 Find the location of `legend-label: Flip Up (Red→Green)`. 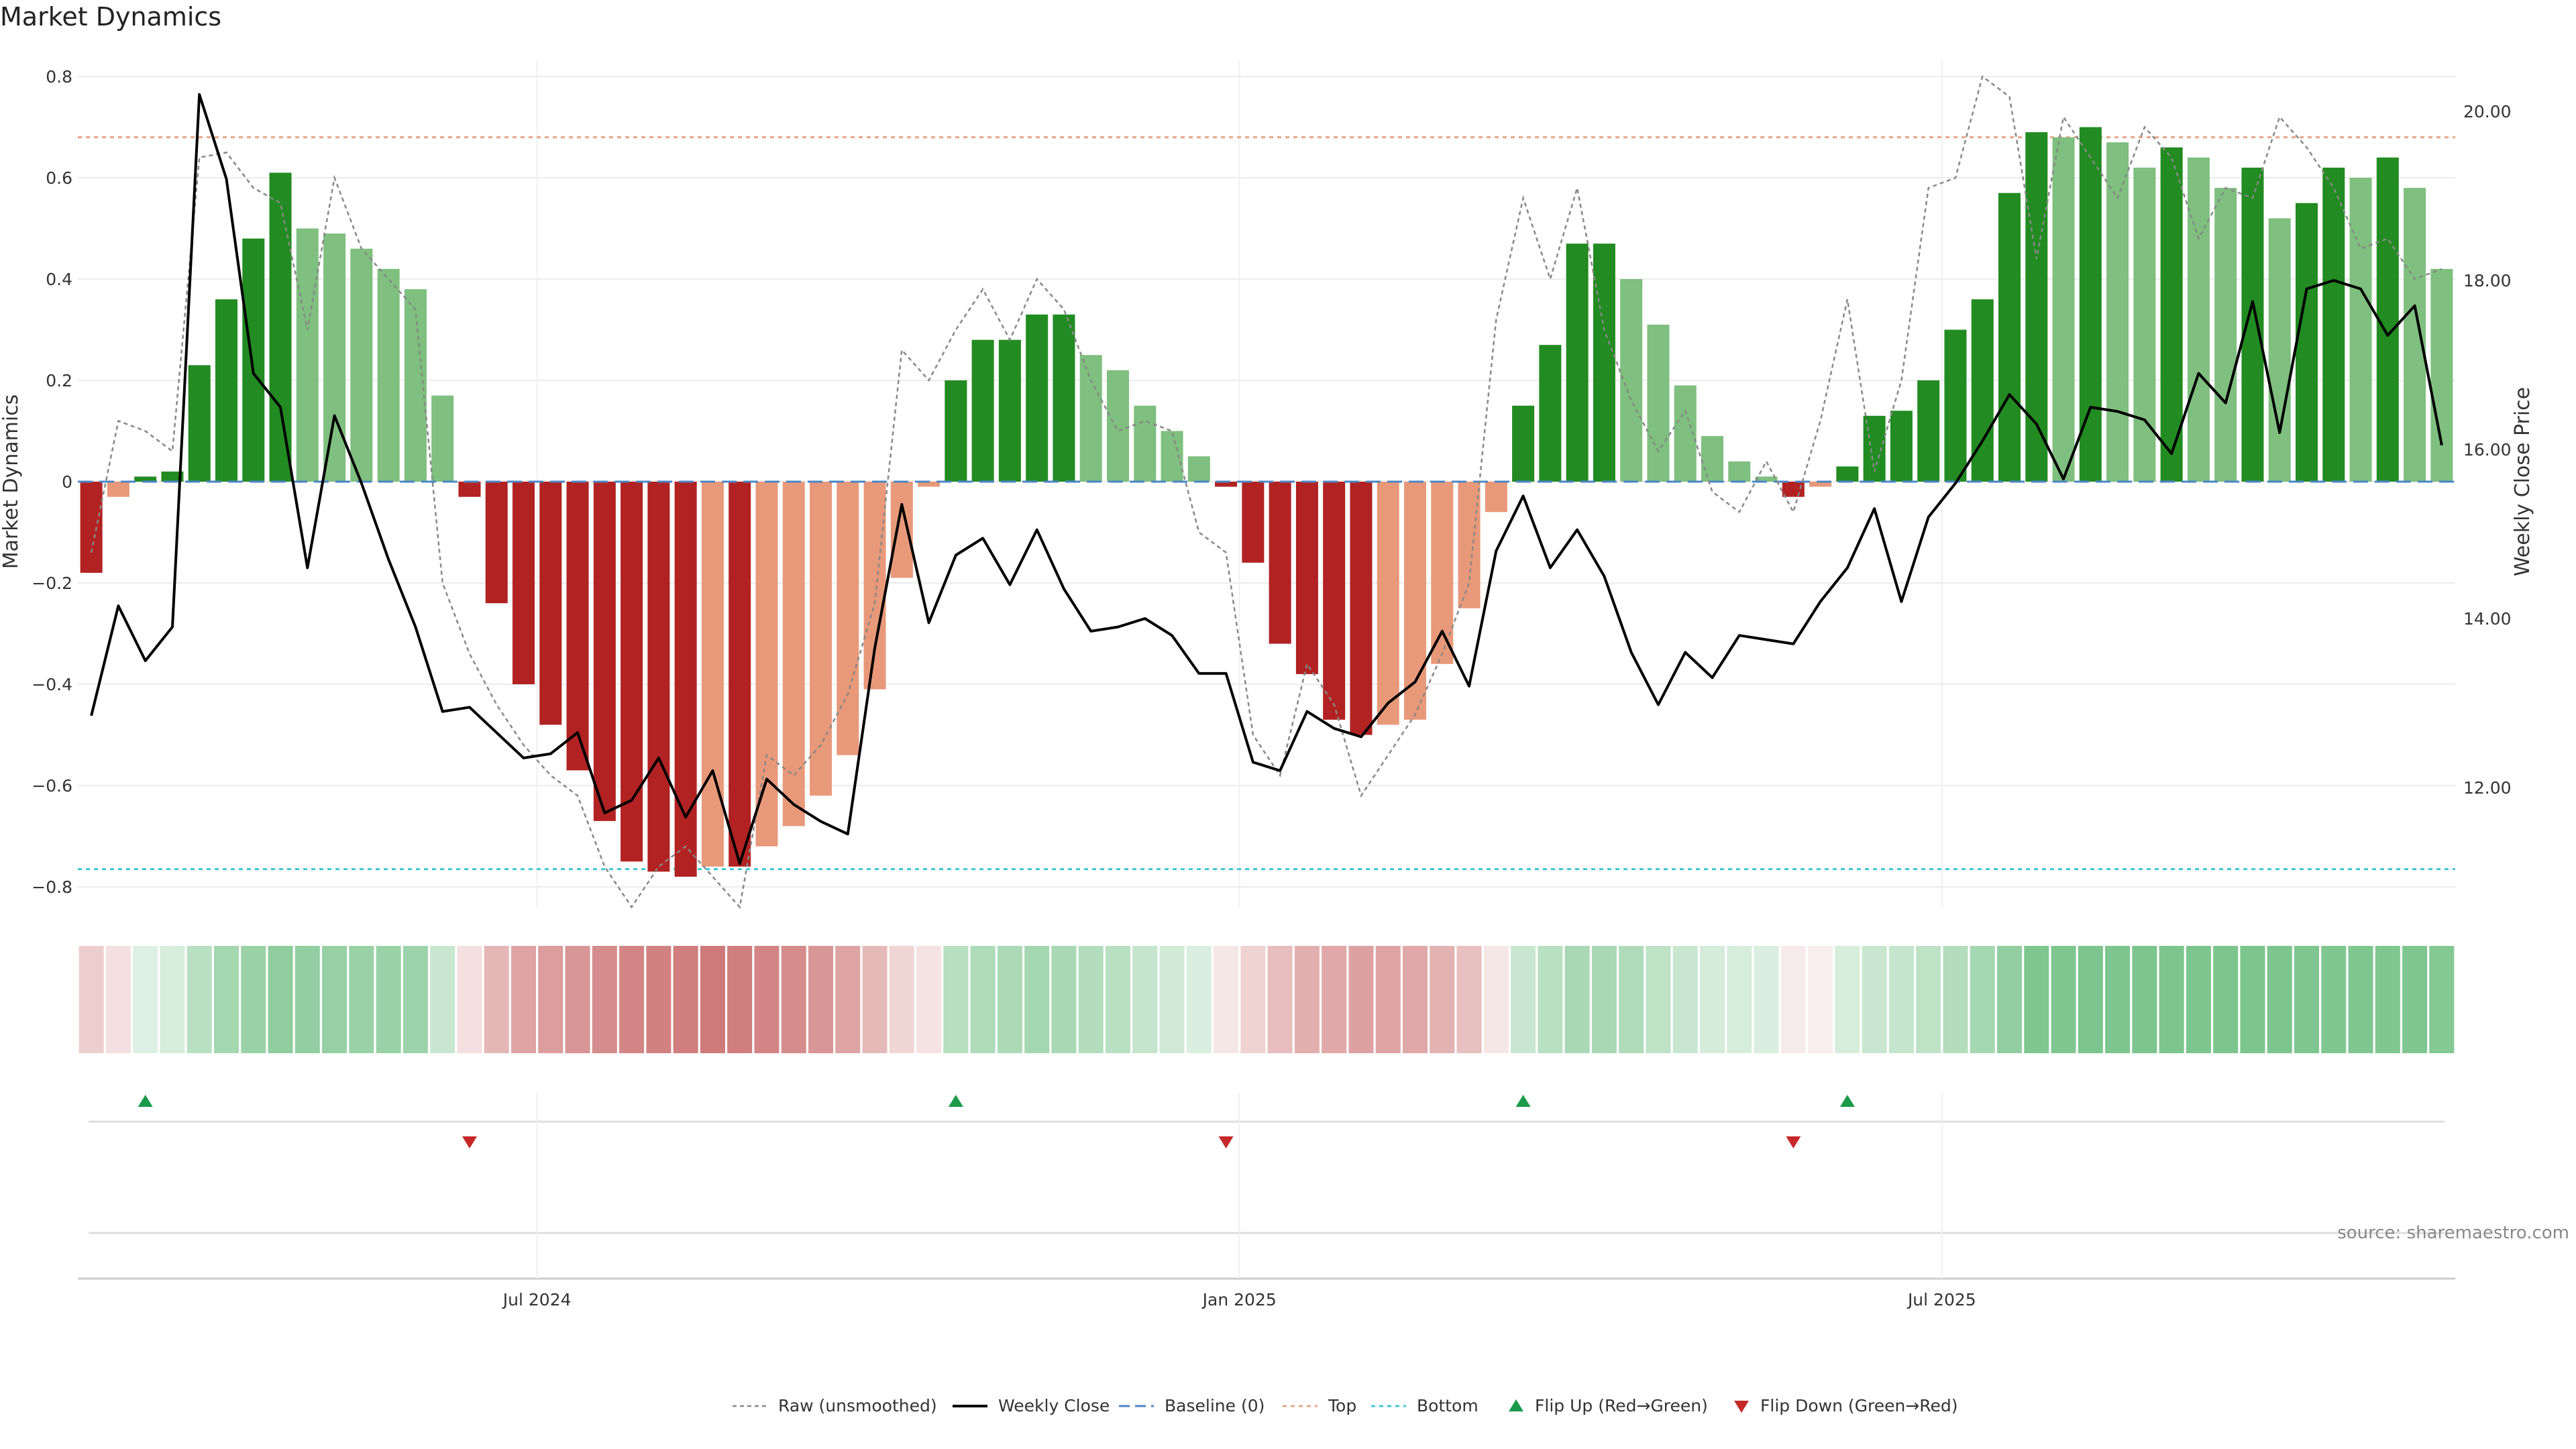

legend-label: Flip Up (Red→Green) is located at coordinates (1621, 1405).